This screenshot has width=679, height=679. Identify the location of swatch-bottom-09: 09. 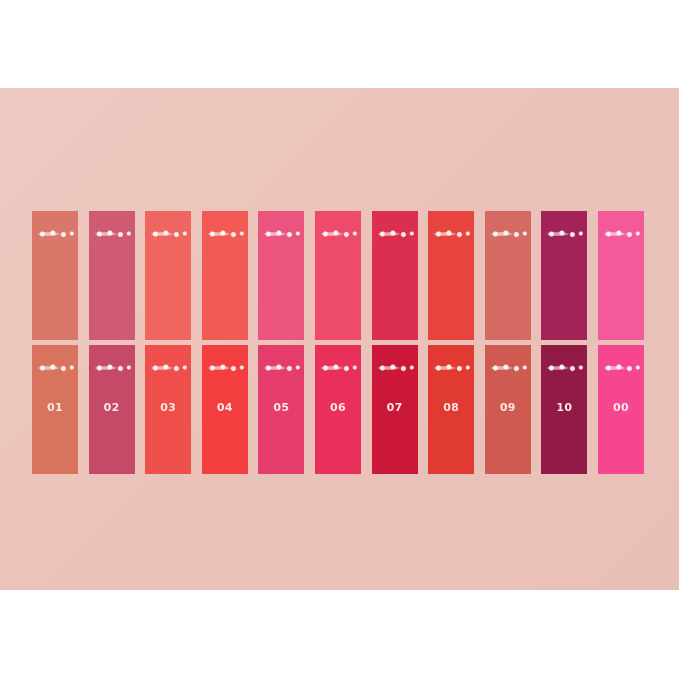
(507, 409).